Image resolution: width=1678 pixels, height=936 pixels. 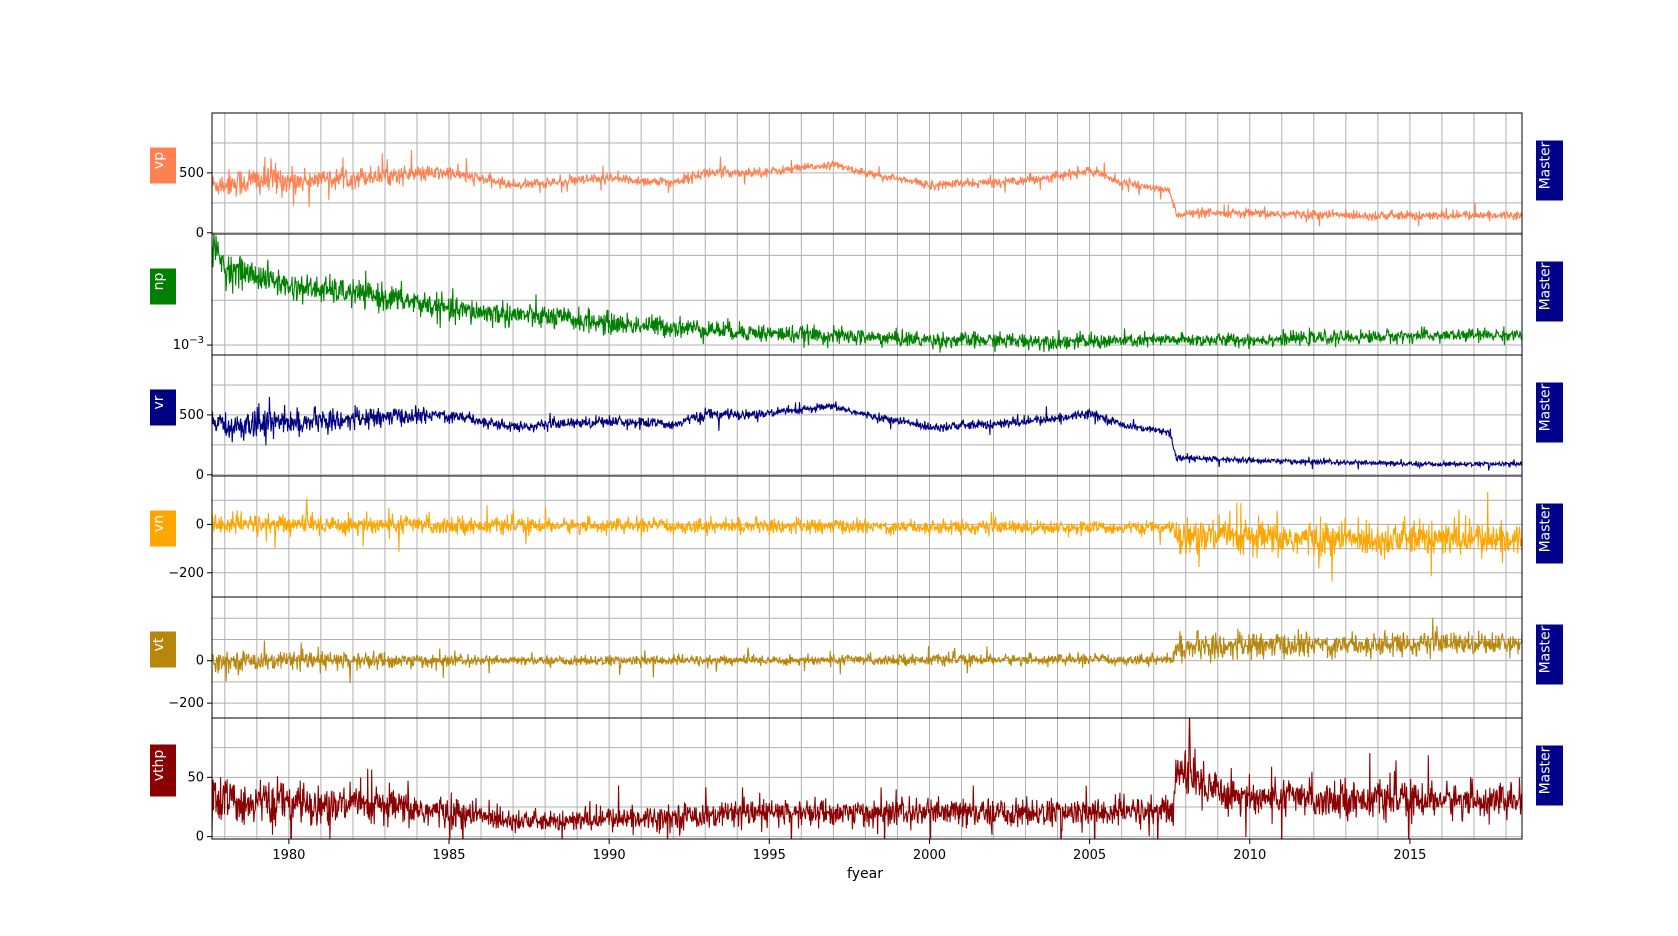 What do you see at coordinates (159, 644) in the screenshot?
I see `panel-name-vt: vt` at bounding box center [159, 644].